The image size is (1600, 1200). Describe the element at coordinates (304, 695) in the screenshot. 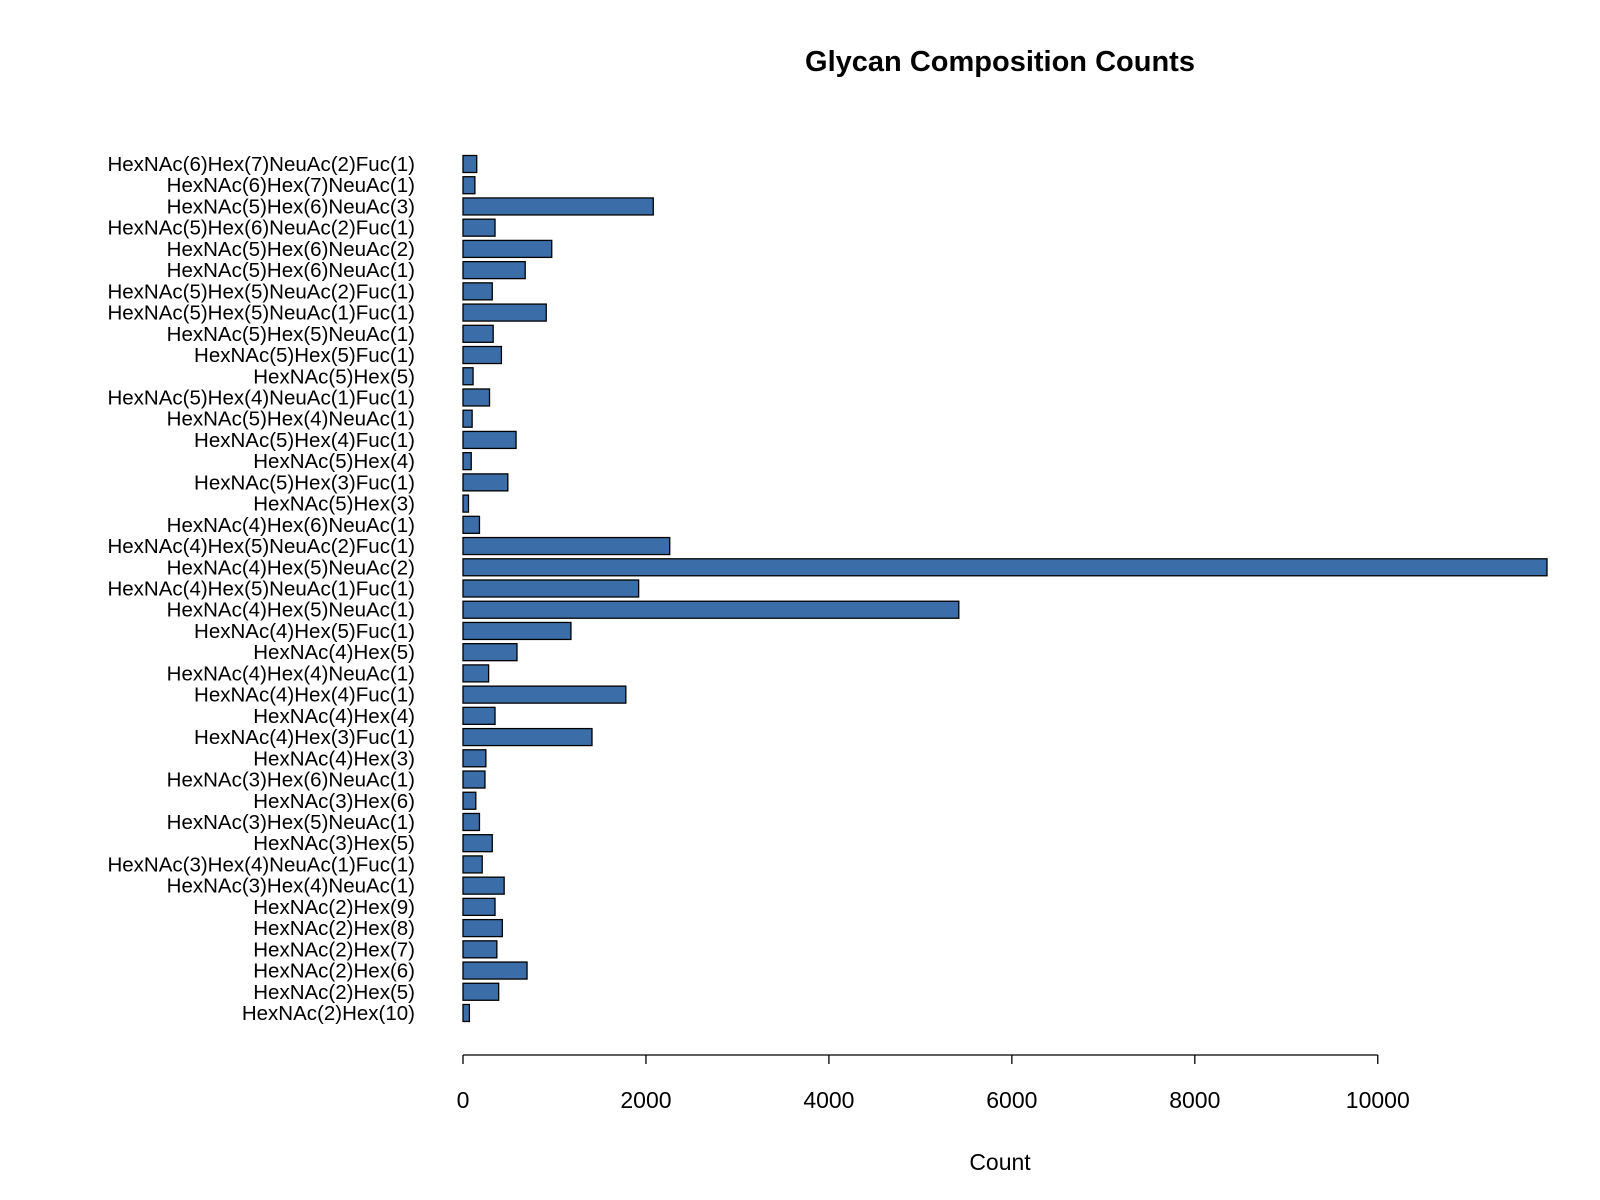

I see `category-label: HexNAc(4)Hex(4)Fuc(1)` at that location.